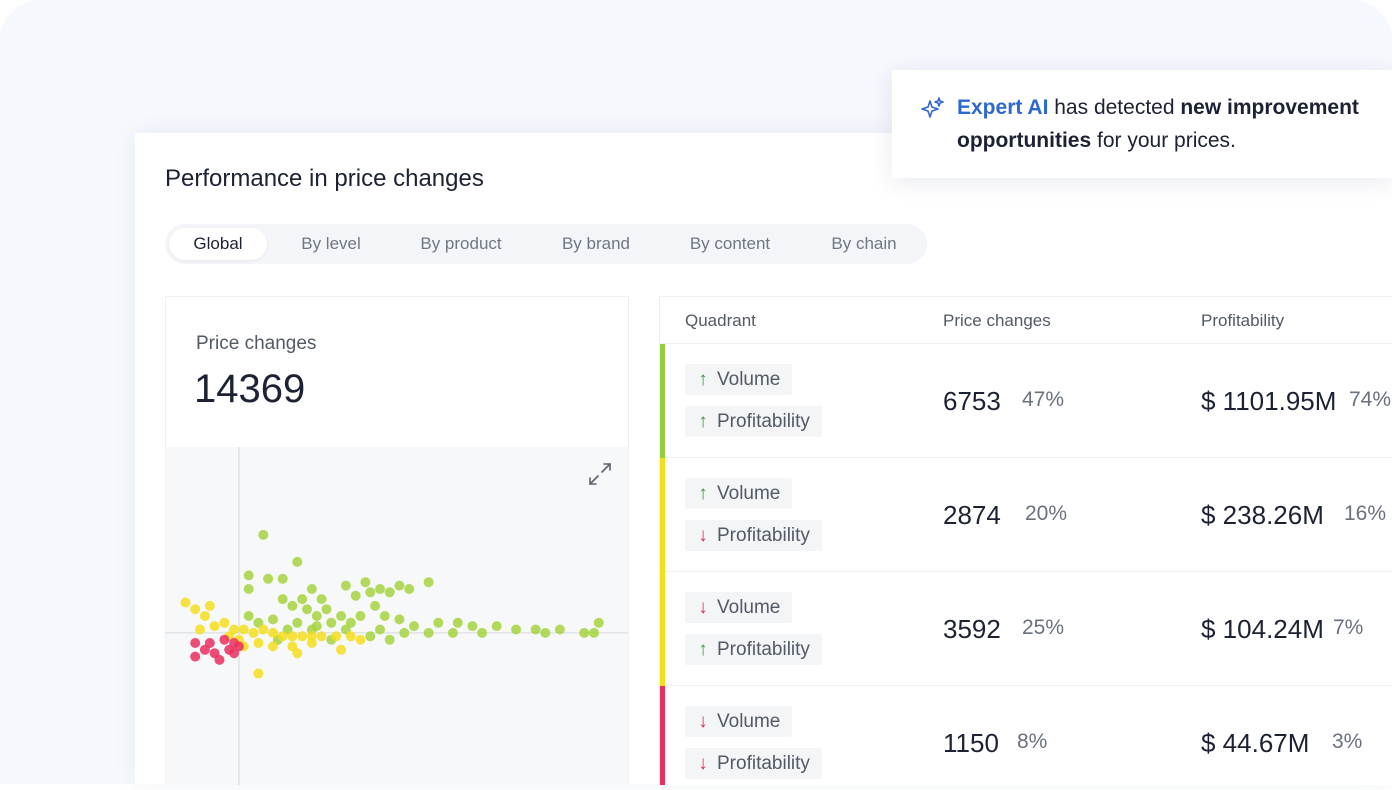 The width and height of the screenshot is (1392, 790). Describe the element at coordinates (1158, 107) in the screenshot. I see `ai-message-line-1: Expert AI has detected new improvement` at that location.